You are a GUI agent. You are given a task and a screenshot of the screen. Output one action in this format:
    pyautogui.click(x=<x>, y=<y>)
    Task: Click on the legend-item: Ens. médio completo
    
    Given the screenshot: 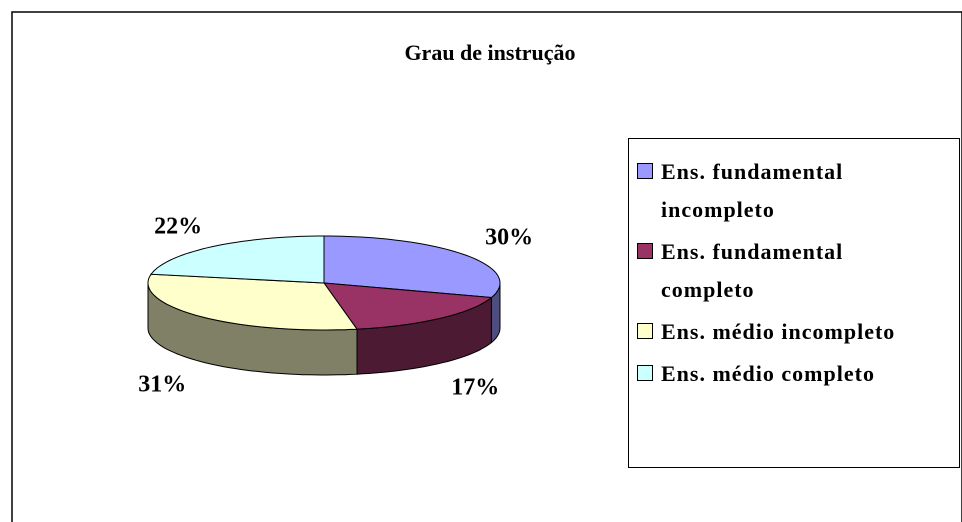 What is the action you would take?
    pyautogui.click(x=798, y=374)
    